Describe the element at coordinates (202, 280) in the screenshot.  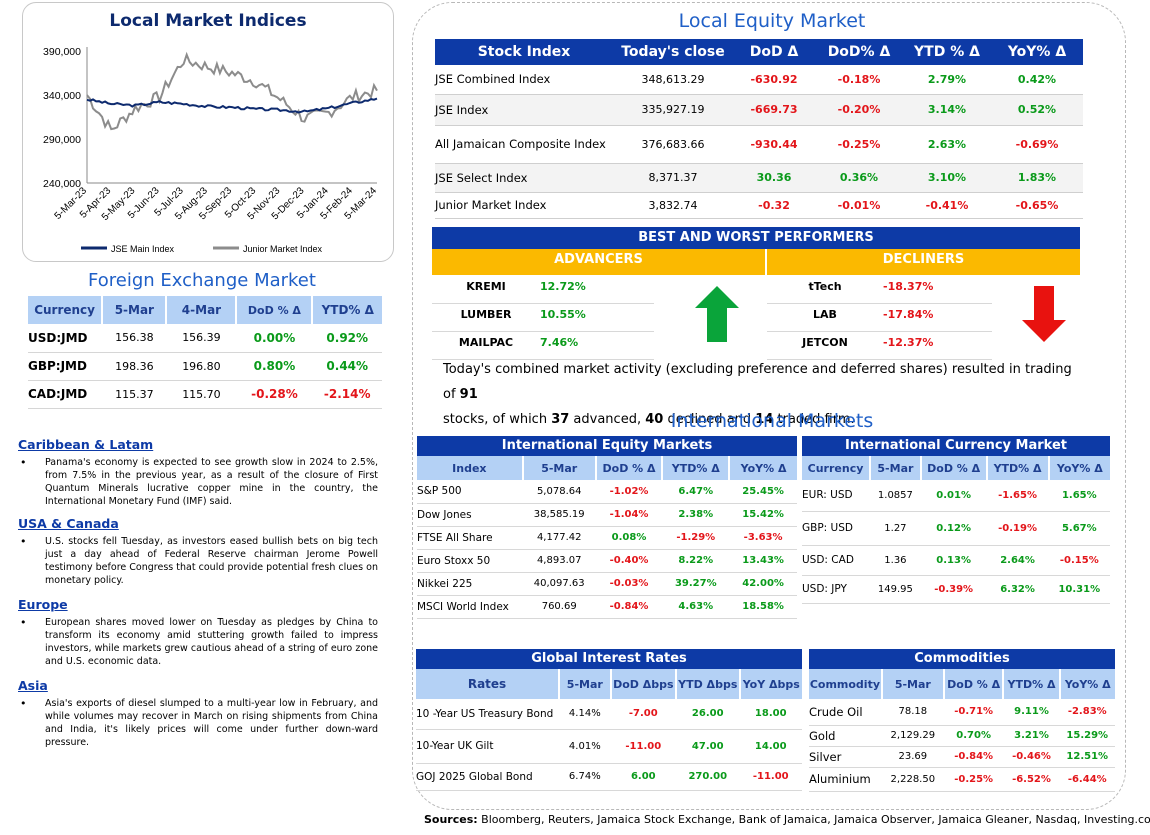
I see `fx-title: Foreign Exchange Market` at that location.